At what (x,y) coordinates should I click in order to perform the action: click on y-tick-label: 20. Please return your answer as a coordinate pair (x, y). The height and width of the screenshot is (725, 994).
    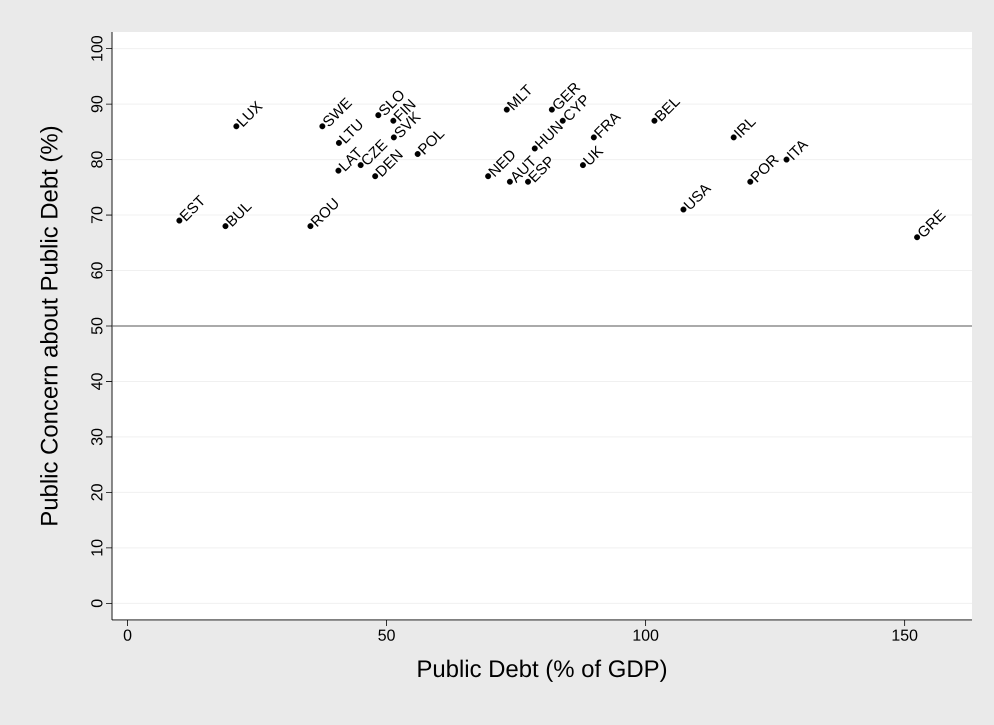
    Looking at the image, I should click on (96, 492).